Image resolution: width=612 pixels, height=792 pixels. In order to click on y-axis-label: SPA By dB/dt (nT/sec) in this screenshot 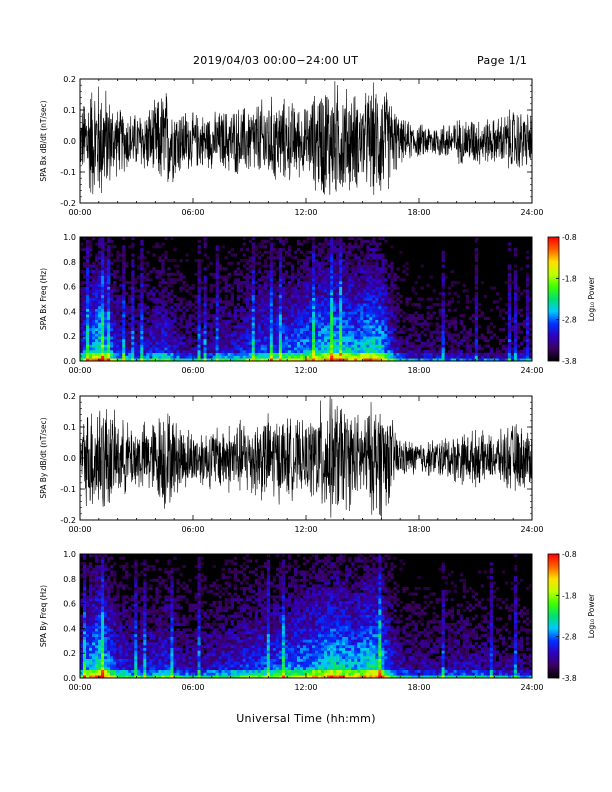, I will do `click(43, 457)`.